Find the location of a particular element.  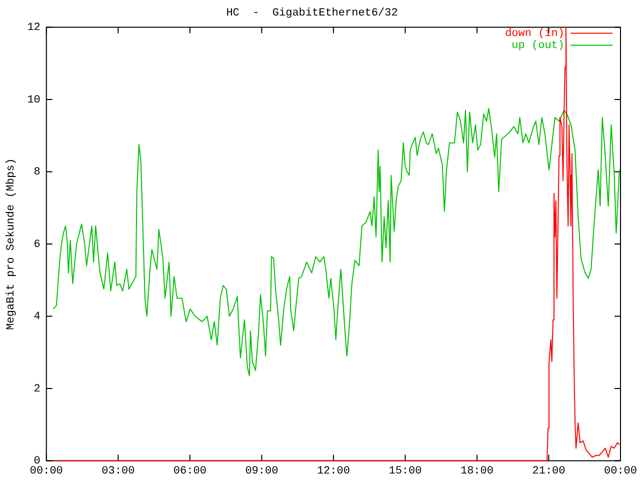

y-tick-label: 2 is located at coordinates (37, 389).